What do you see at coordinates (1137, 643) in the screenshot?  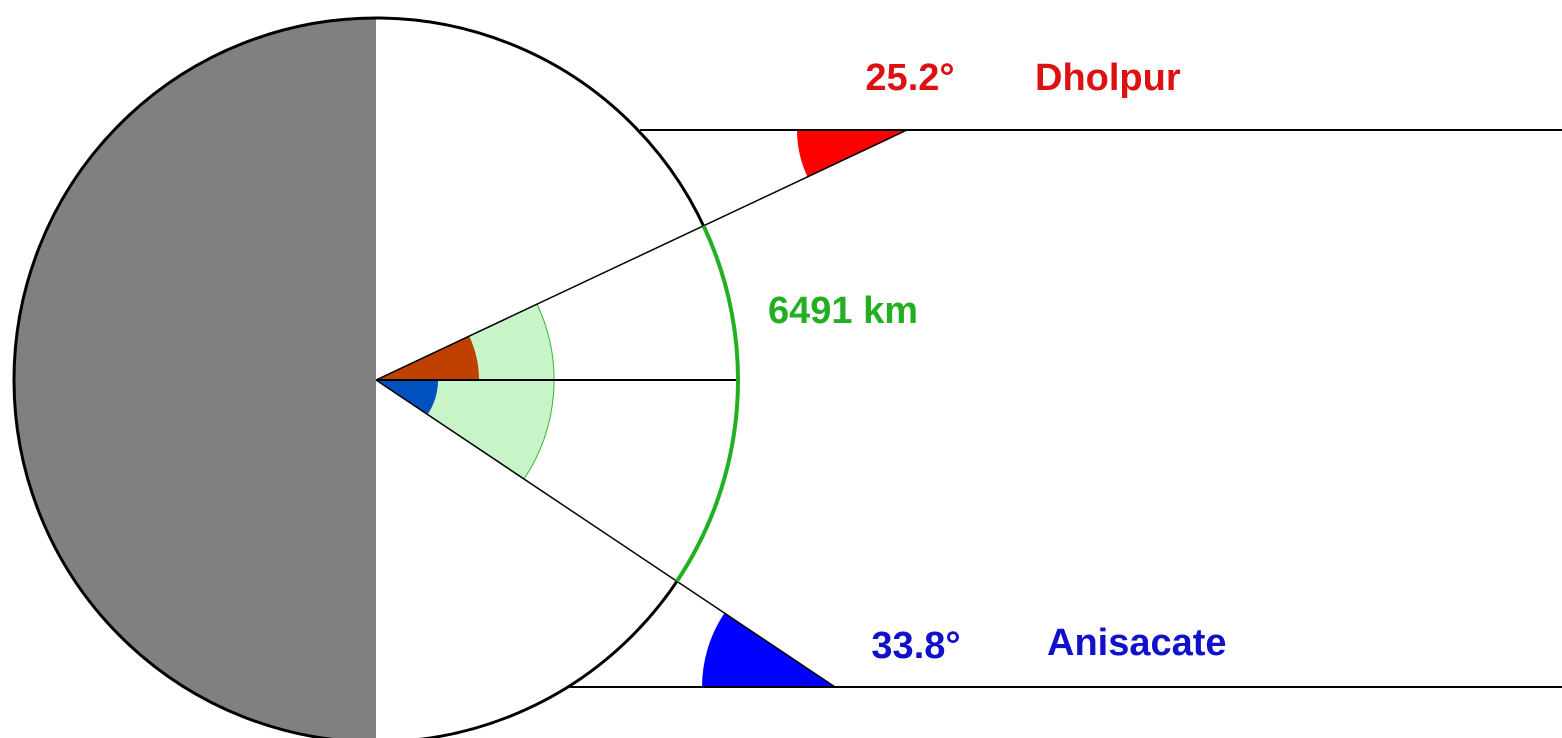 I see `bottom-place-label: Anisacate` at bounding box center [1137, 643].